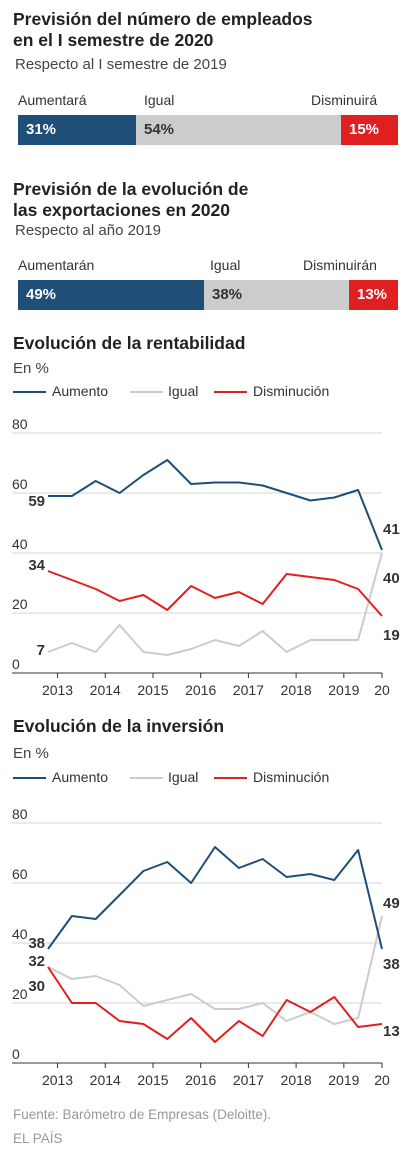 The image size is (414, 1159). I want to click on end-label-disminucion: 19, so click(391, 635).